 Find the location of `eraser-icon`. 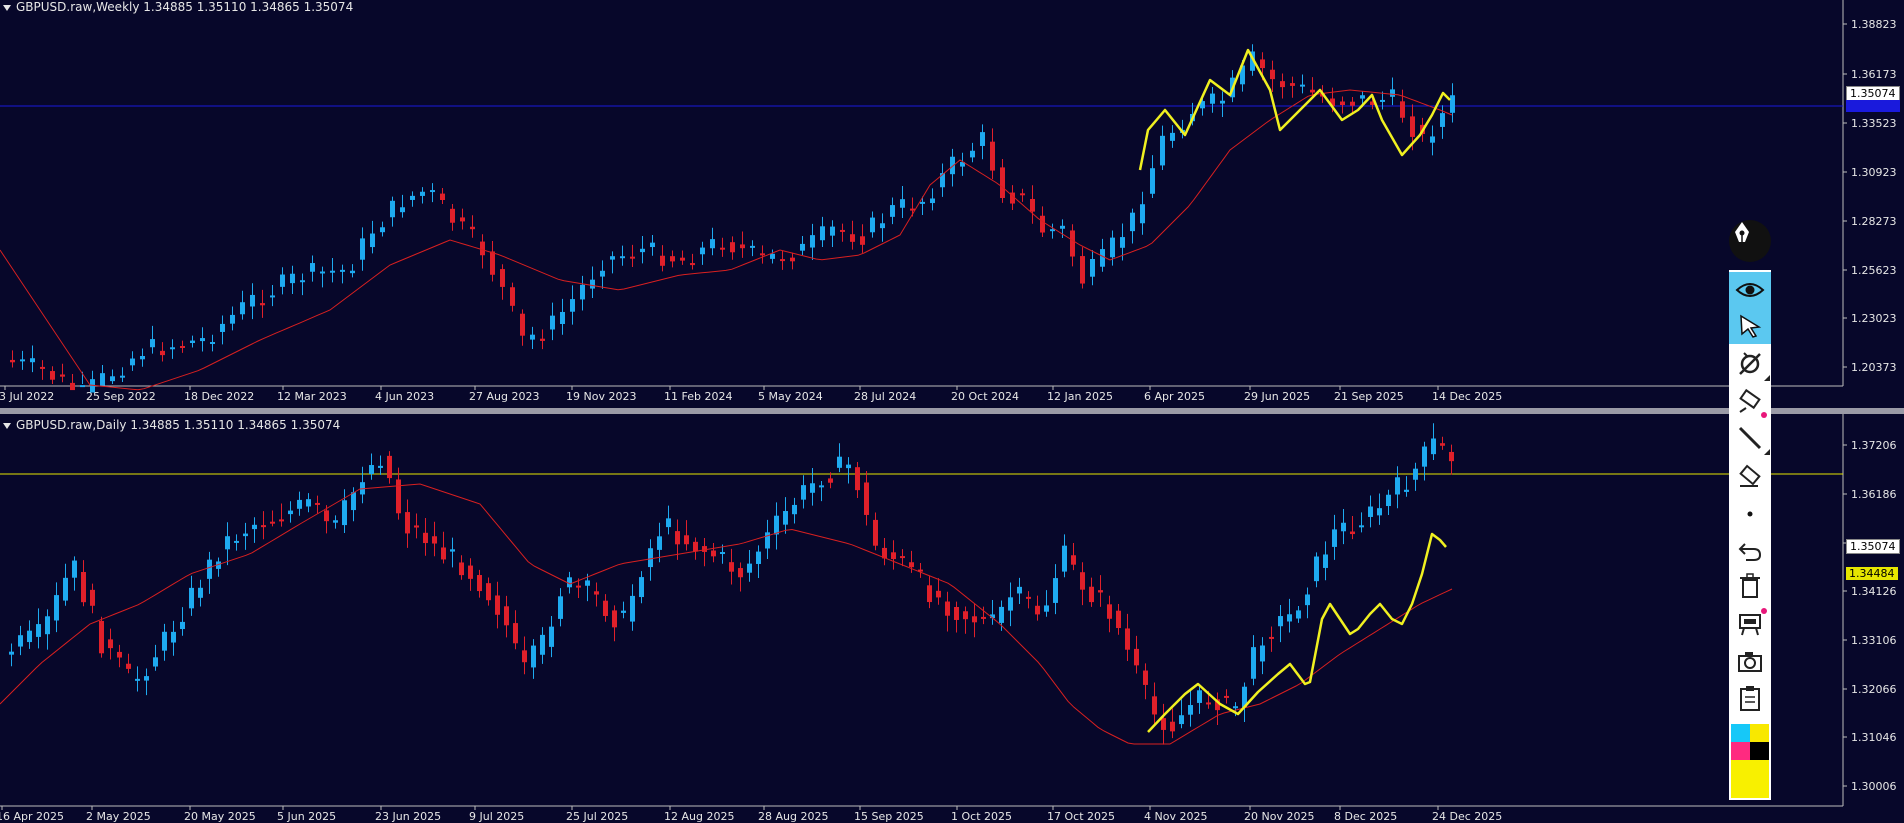

eraser-icon is located at coordinates (1750, 476).